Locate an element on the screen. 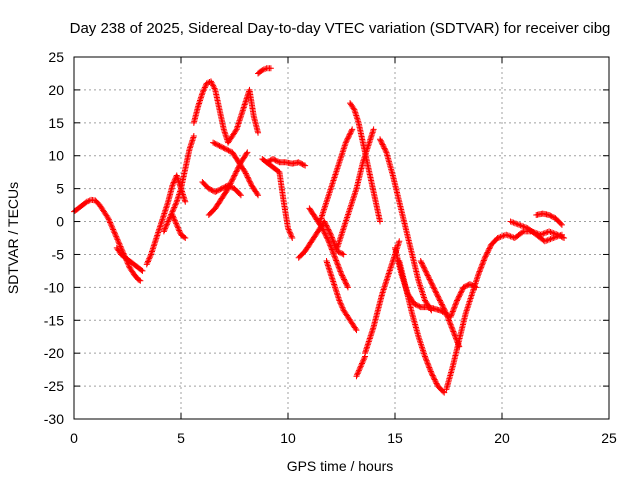 This screenshot has height=480, width=640. x-tick-label: 15 is located at coordinates (395, 438).